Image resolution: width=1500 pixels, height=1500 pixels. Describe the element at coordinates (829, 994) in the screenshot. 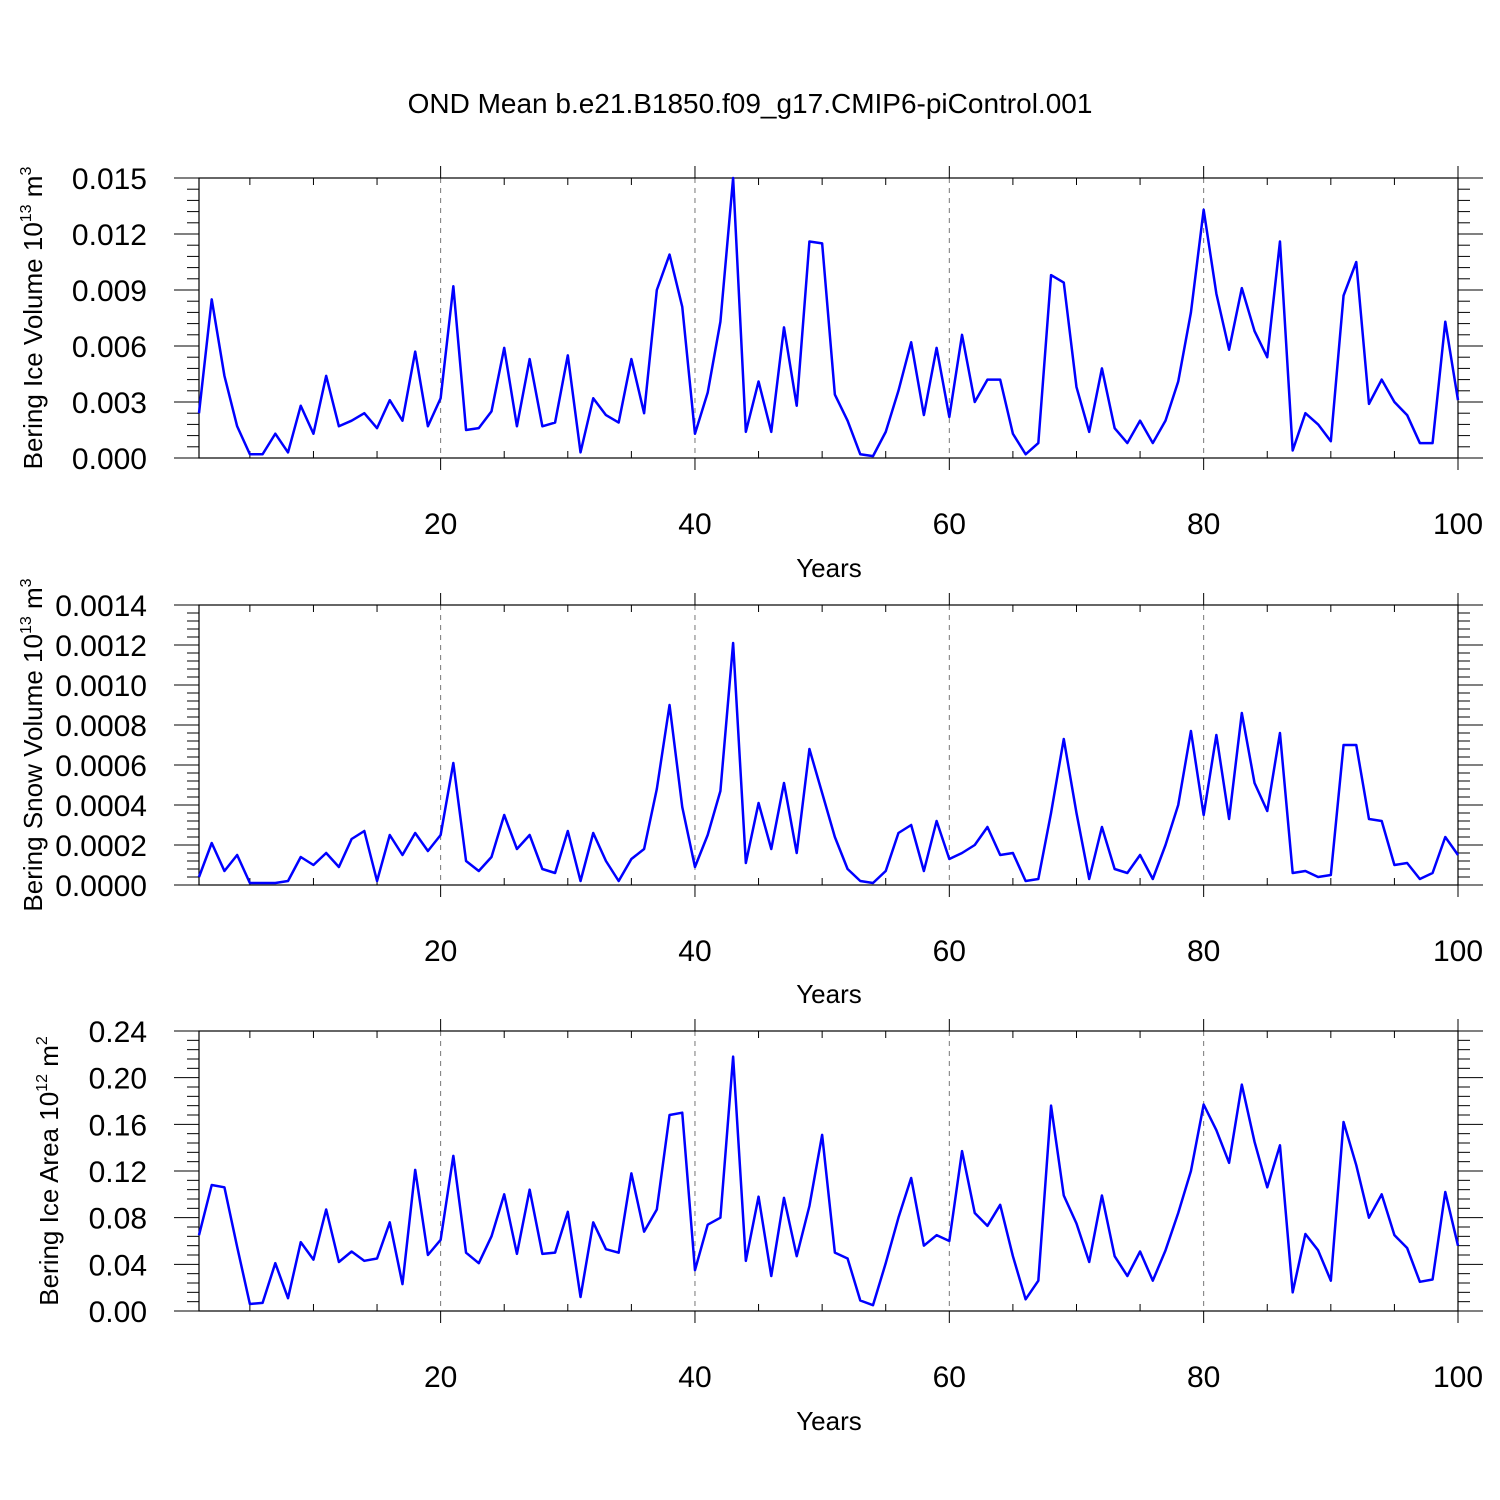

I see `snow-volume-xlabel: Years` at that location.